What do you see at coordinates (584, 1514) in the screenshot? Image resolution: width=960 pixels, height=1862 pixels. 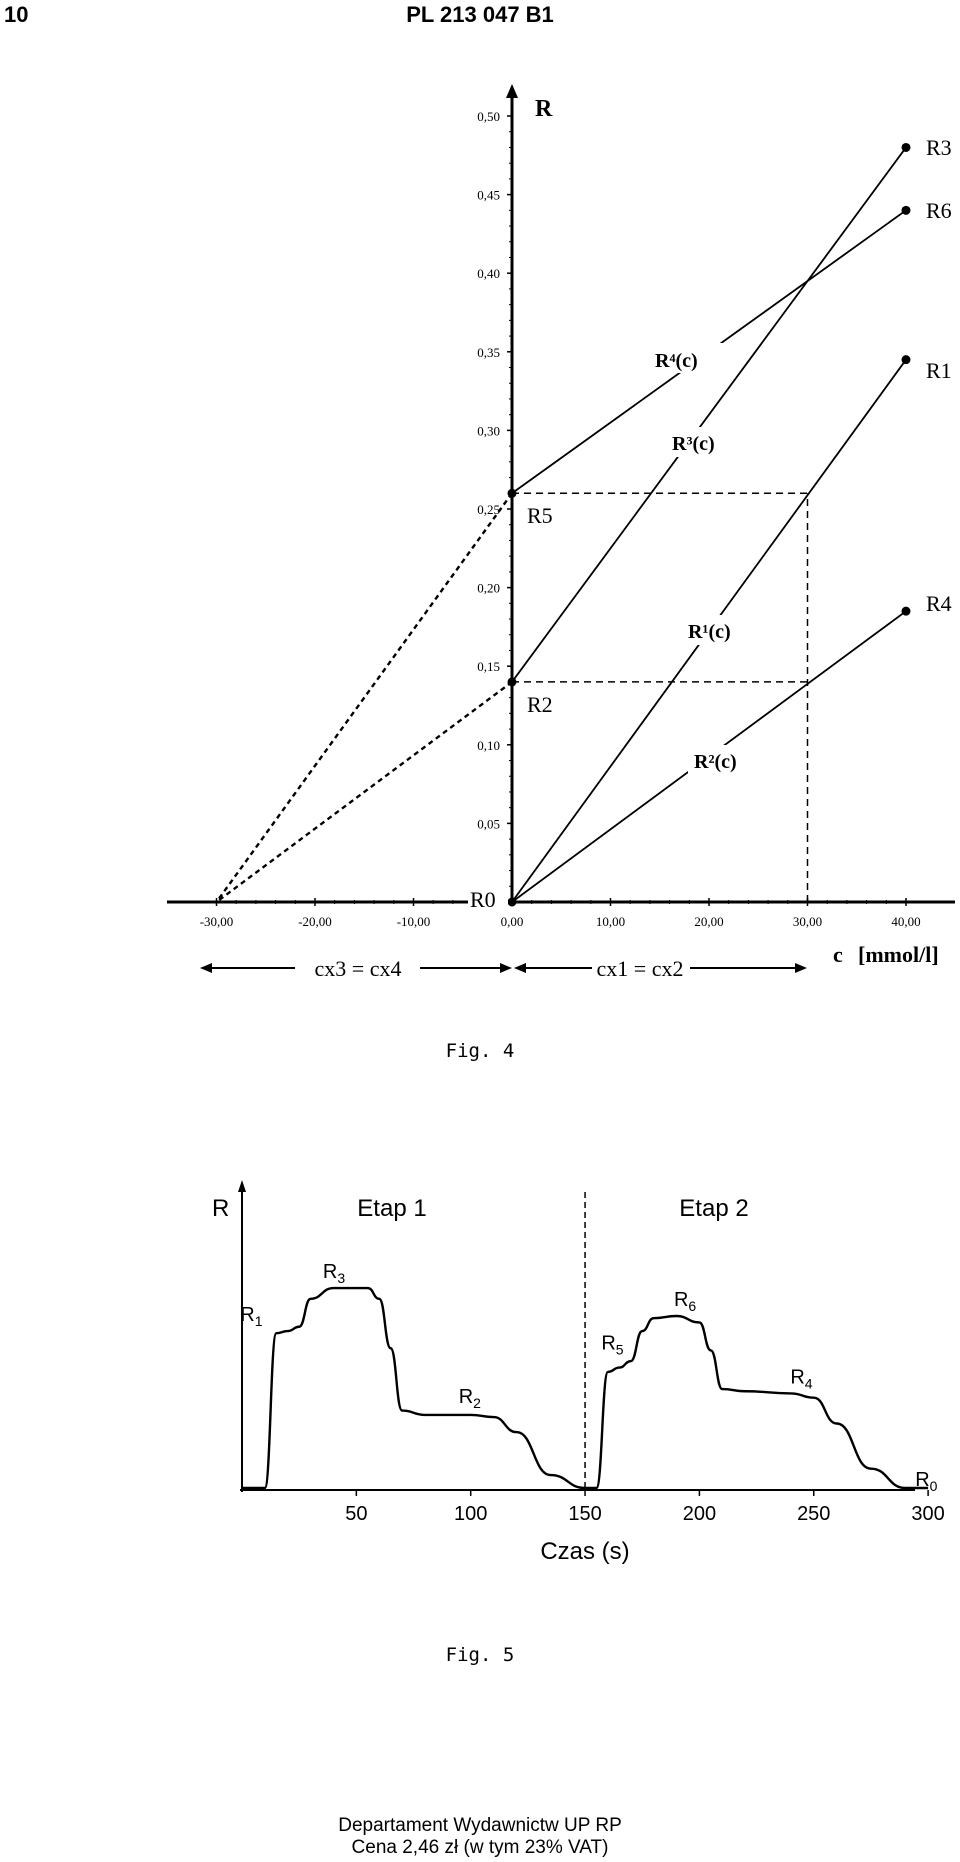 I see `x-tick-label: 150` at bounding box center [584, 1514].